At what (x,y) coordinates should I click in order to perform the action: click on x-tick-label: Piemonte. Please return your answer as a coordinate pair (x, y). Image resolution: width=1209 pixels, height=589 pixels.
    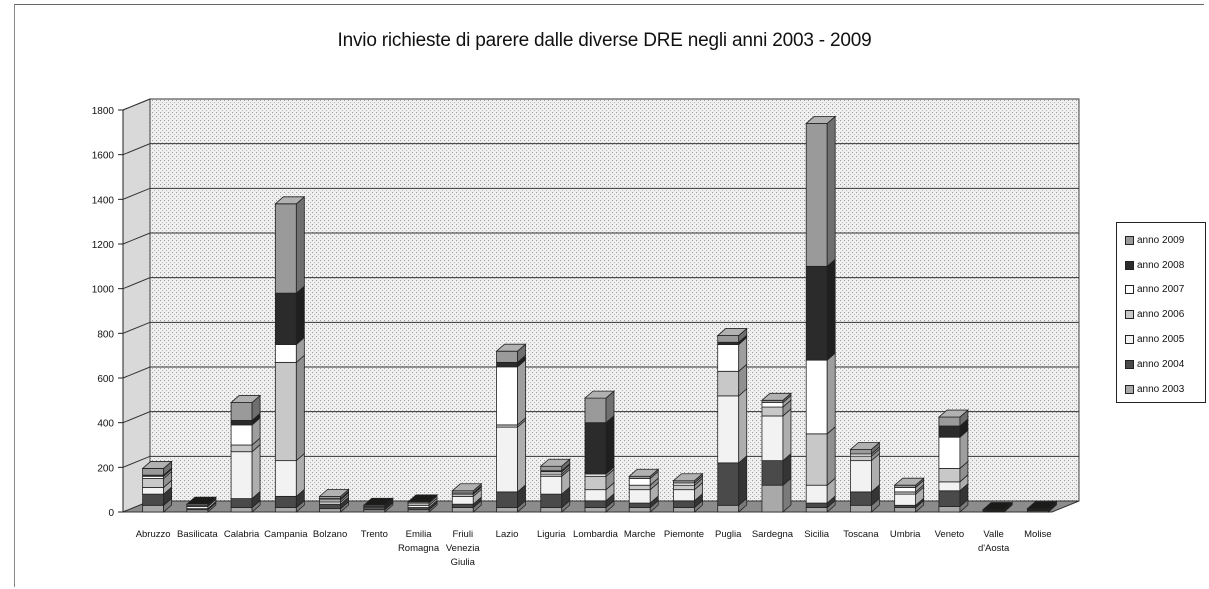
    Looking at the image, I should click on (684, 534).